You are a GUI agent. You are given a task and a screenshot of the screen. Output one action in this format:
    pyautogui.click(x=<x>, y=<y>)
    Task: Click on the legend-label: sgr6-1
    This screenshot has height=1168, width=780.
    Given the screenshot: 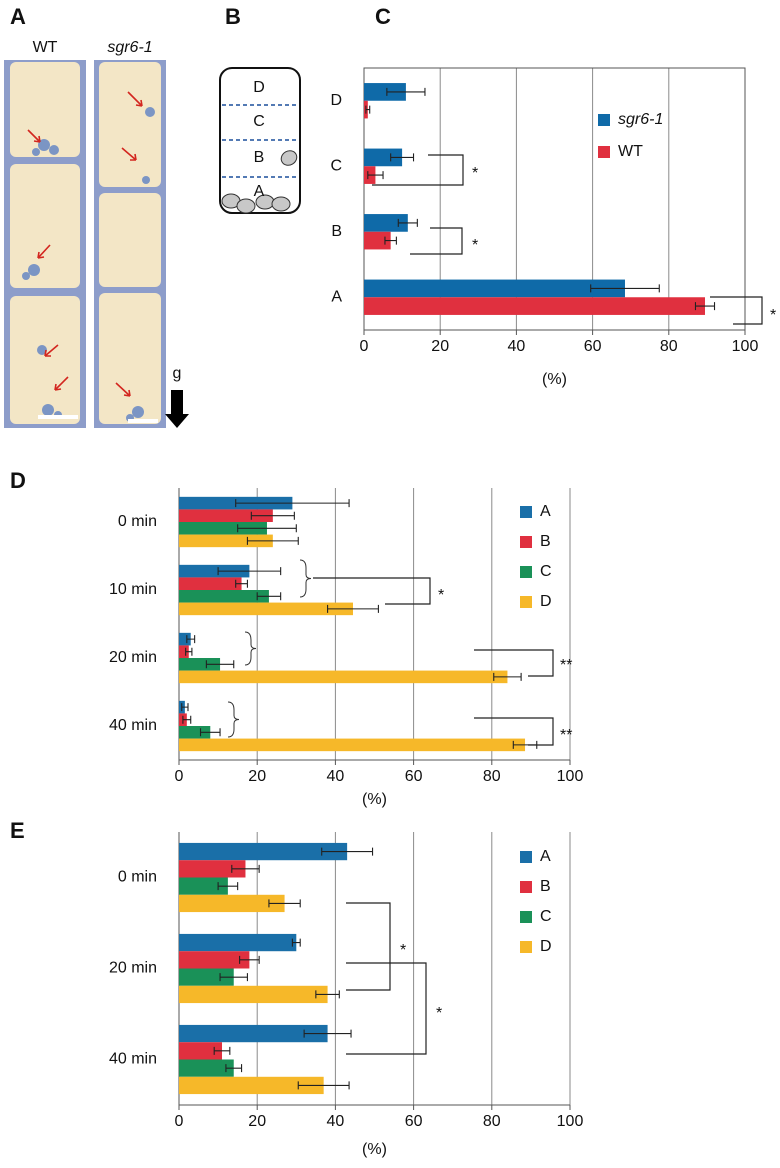 What is the action you would take?
    pyautogui.click(x=640, y=119)
    